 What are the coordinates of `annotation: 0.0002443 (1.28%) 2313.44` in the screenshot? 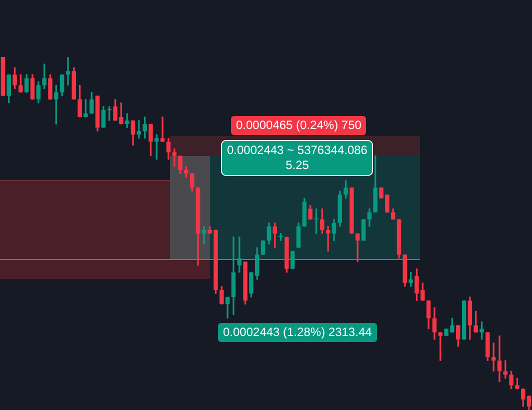 It's located at (297, 332).